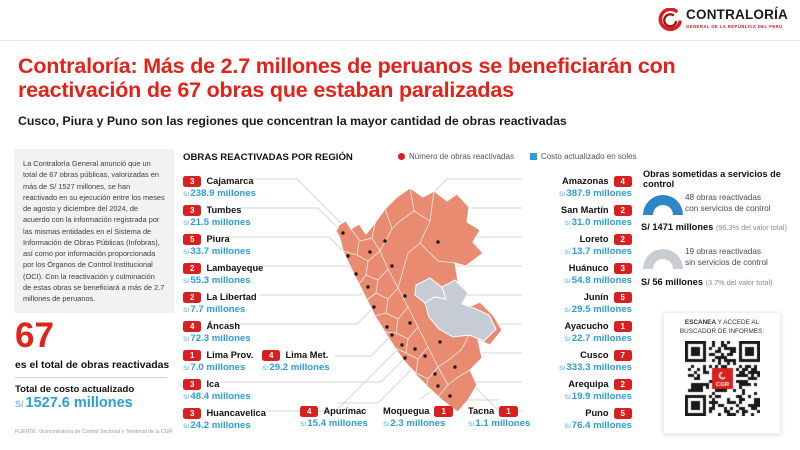 This screenshot has height=450, width=800. Describe the element at coordinates (598, 338) in the screenshot. I see `region-amount: S/22.7 millones` at that location.